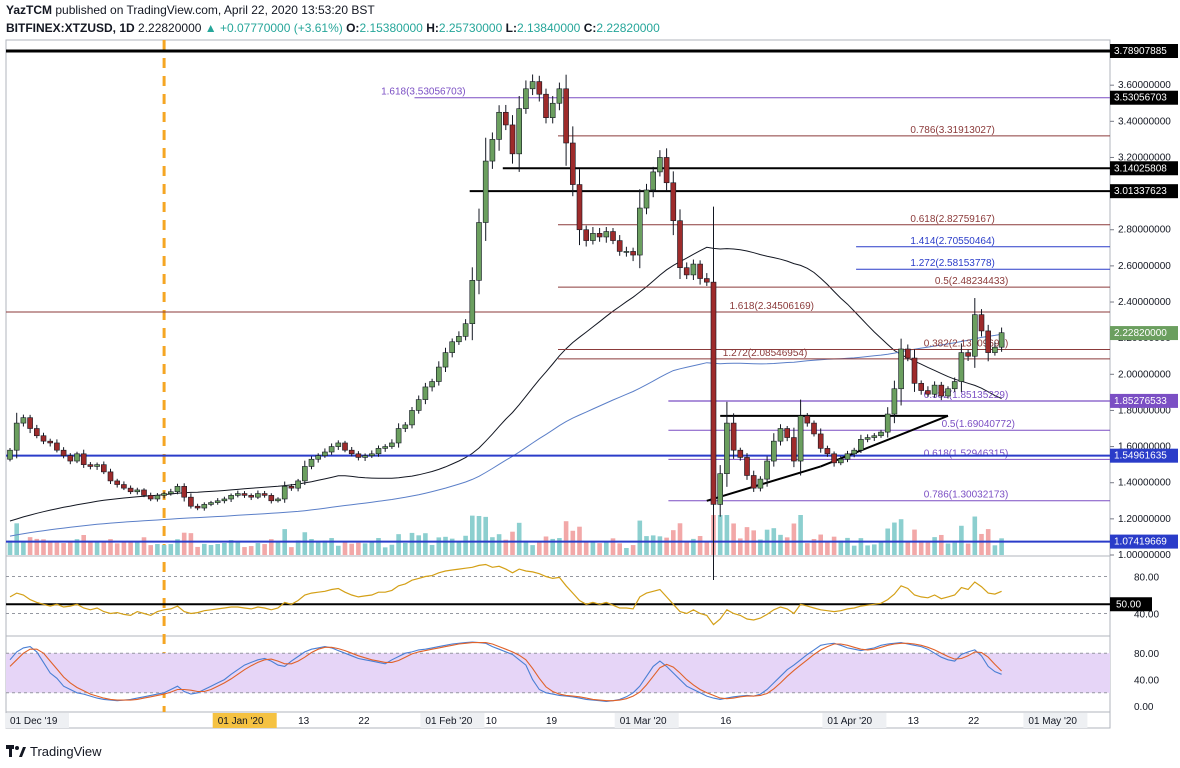 This screenshot has width=1180, height=768. Describe the element at coordinates (966, 395) in the screenshot. I see `level-text: 0.382(1.85135229)` at that location.